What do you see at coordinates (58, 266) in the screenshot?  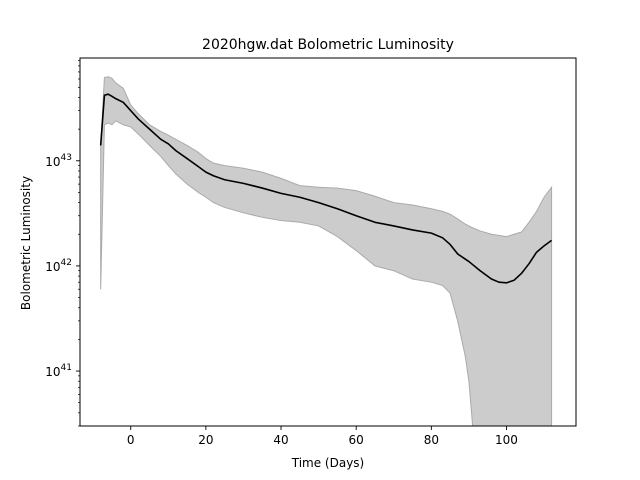 I see `y-tick-label: 1042` at bounding box center [58, 266].